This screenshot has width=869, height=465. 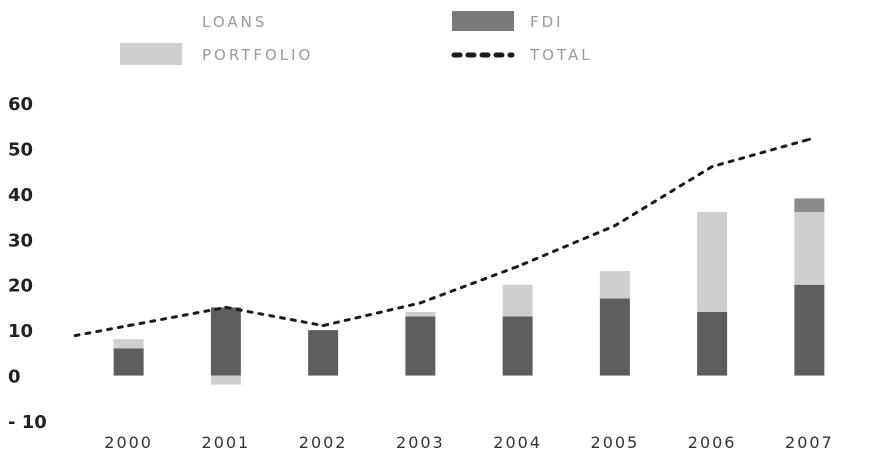 I want to click on bar-fdi-2005, so click(x=614, y=337).